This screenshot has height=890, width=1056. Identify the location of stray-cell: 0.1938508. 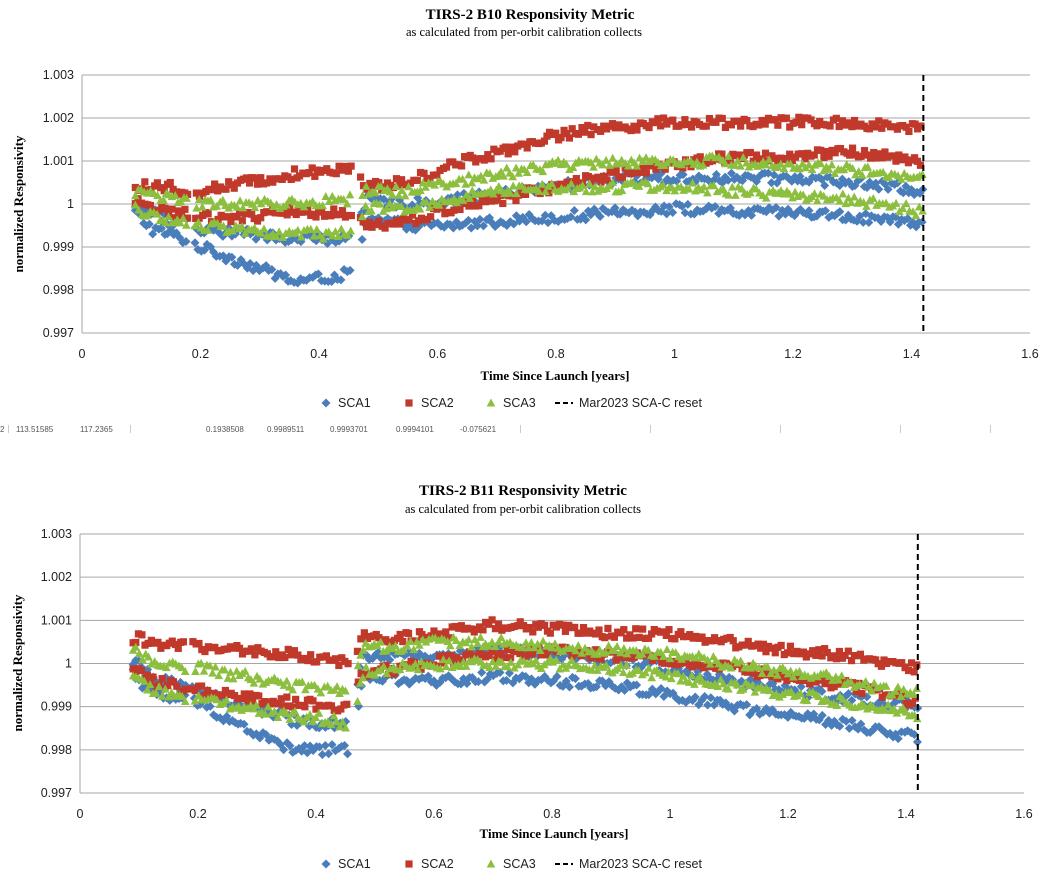
(225, 429).